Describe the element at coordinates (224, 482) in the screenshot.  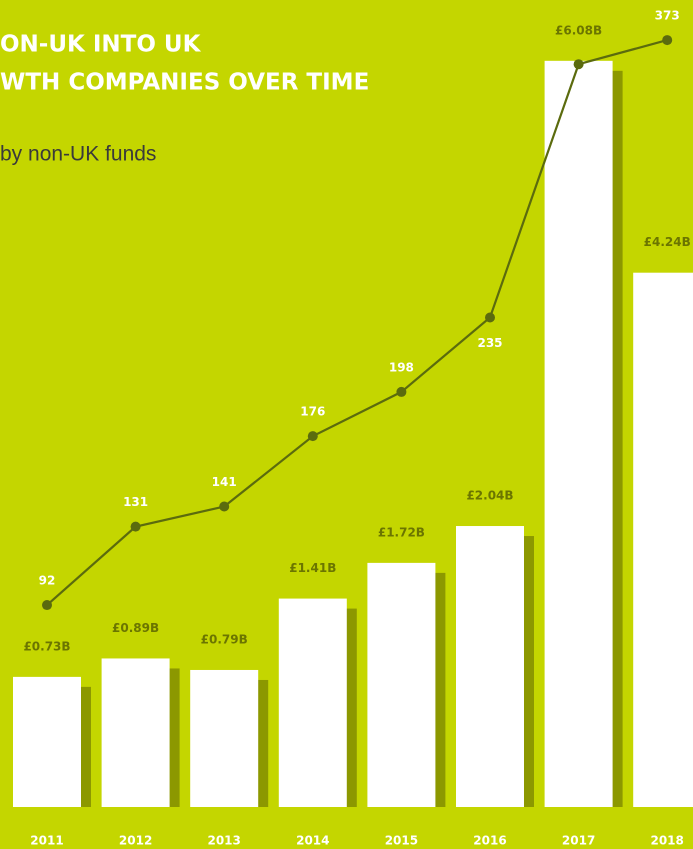
I see `line-value-label: 141` at that location.